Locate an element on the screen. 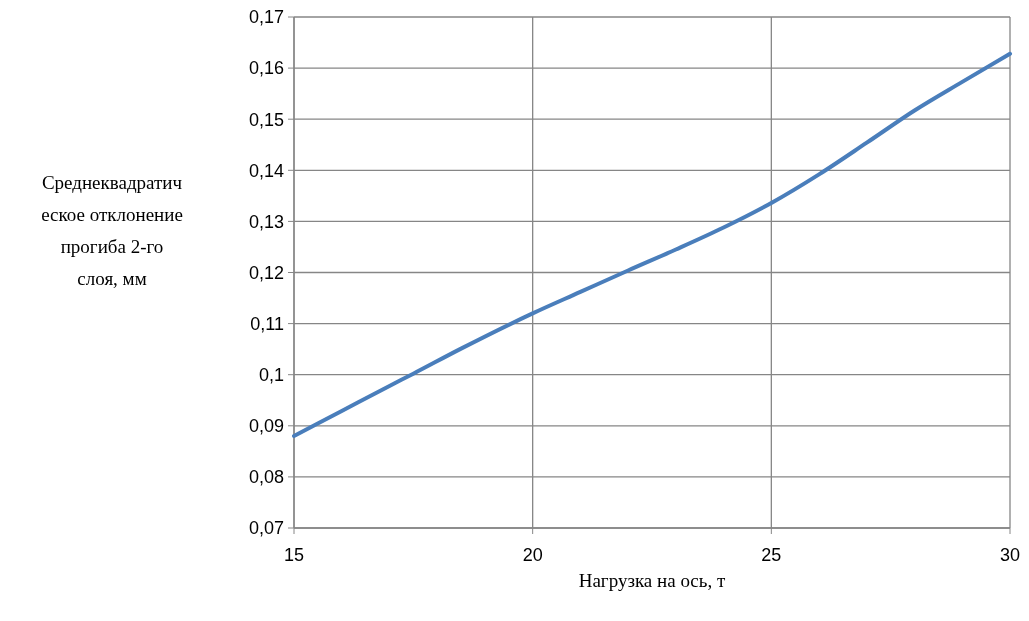 This screenshot has width=1029, height=621. y-tick-label: 0,16 is located at coordinates (266, 68).